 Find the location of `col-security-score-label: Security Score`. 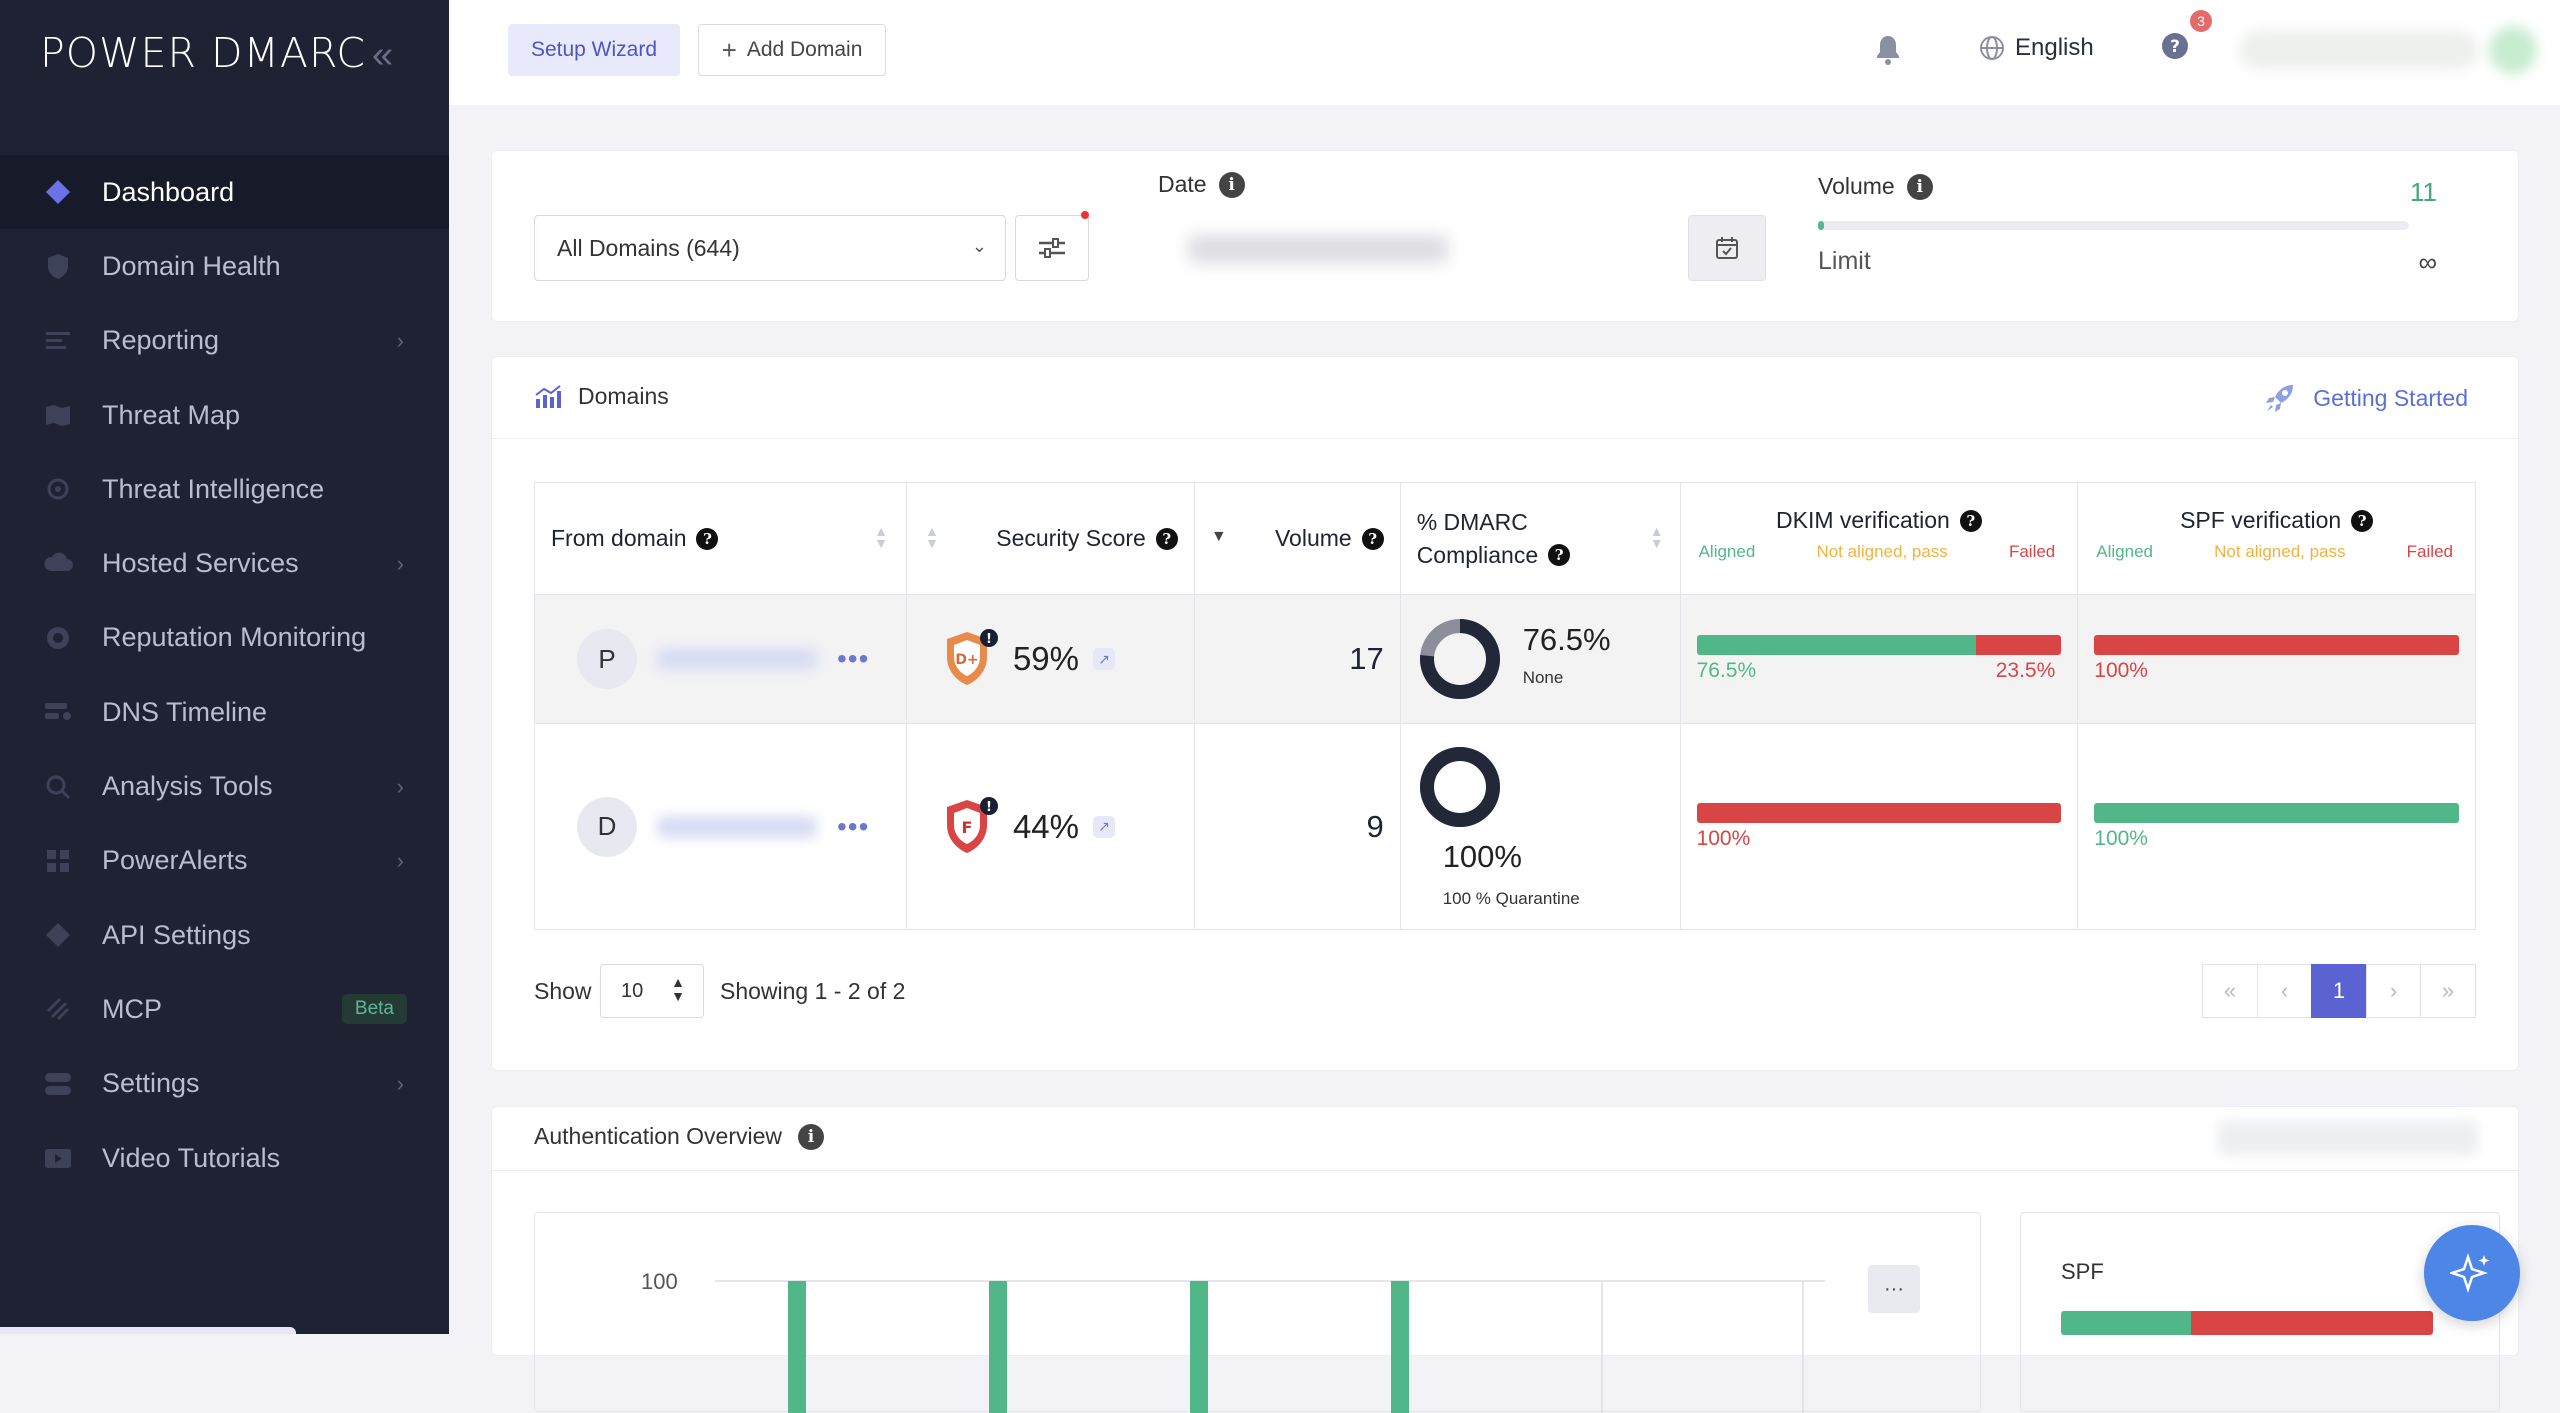

col-security-score-label: Security Score is located at coordinates (1071, 538).